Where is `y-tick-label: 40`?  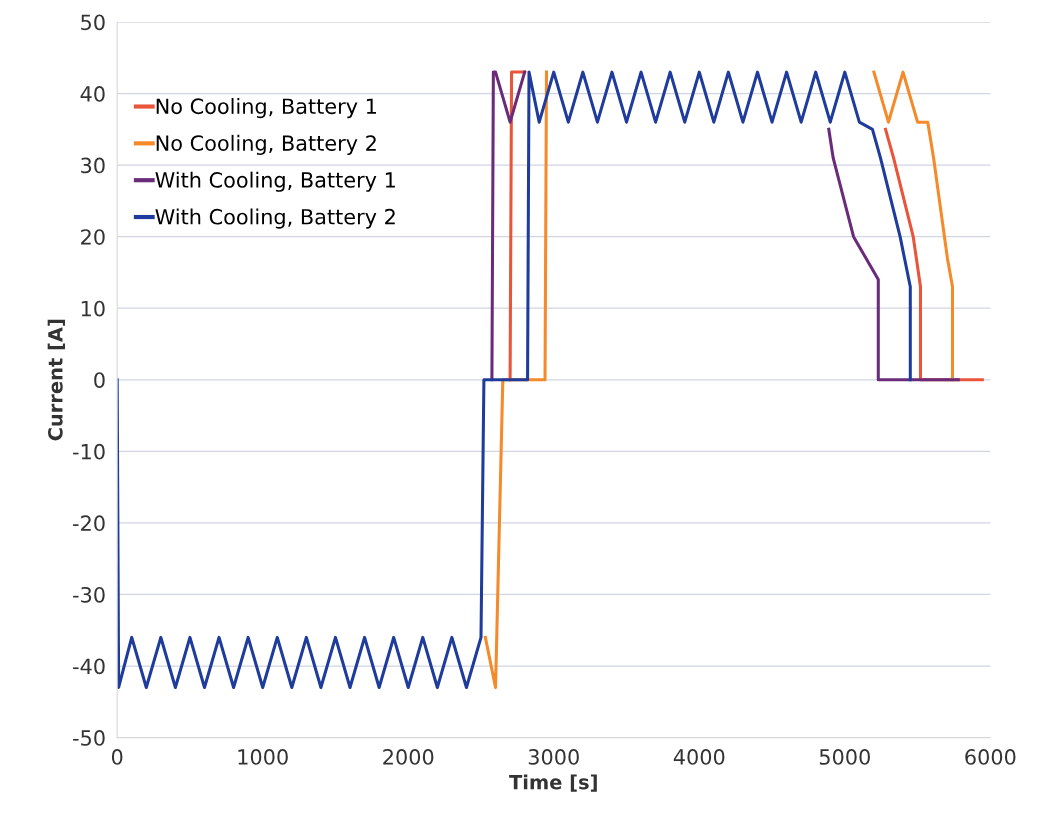
y-tick-label: 40 is located at coordinates (92, 94).